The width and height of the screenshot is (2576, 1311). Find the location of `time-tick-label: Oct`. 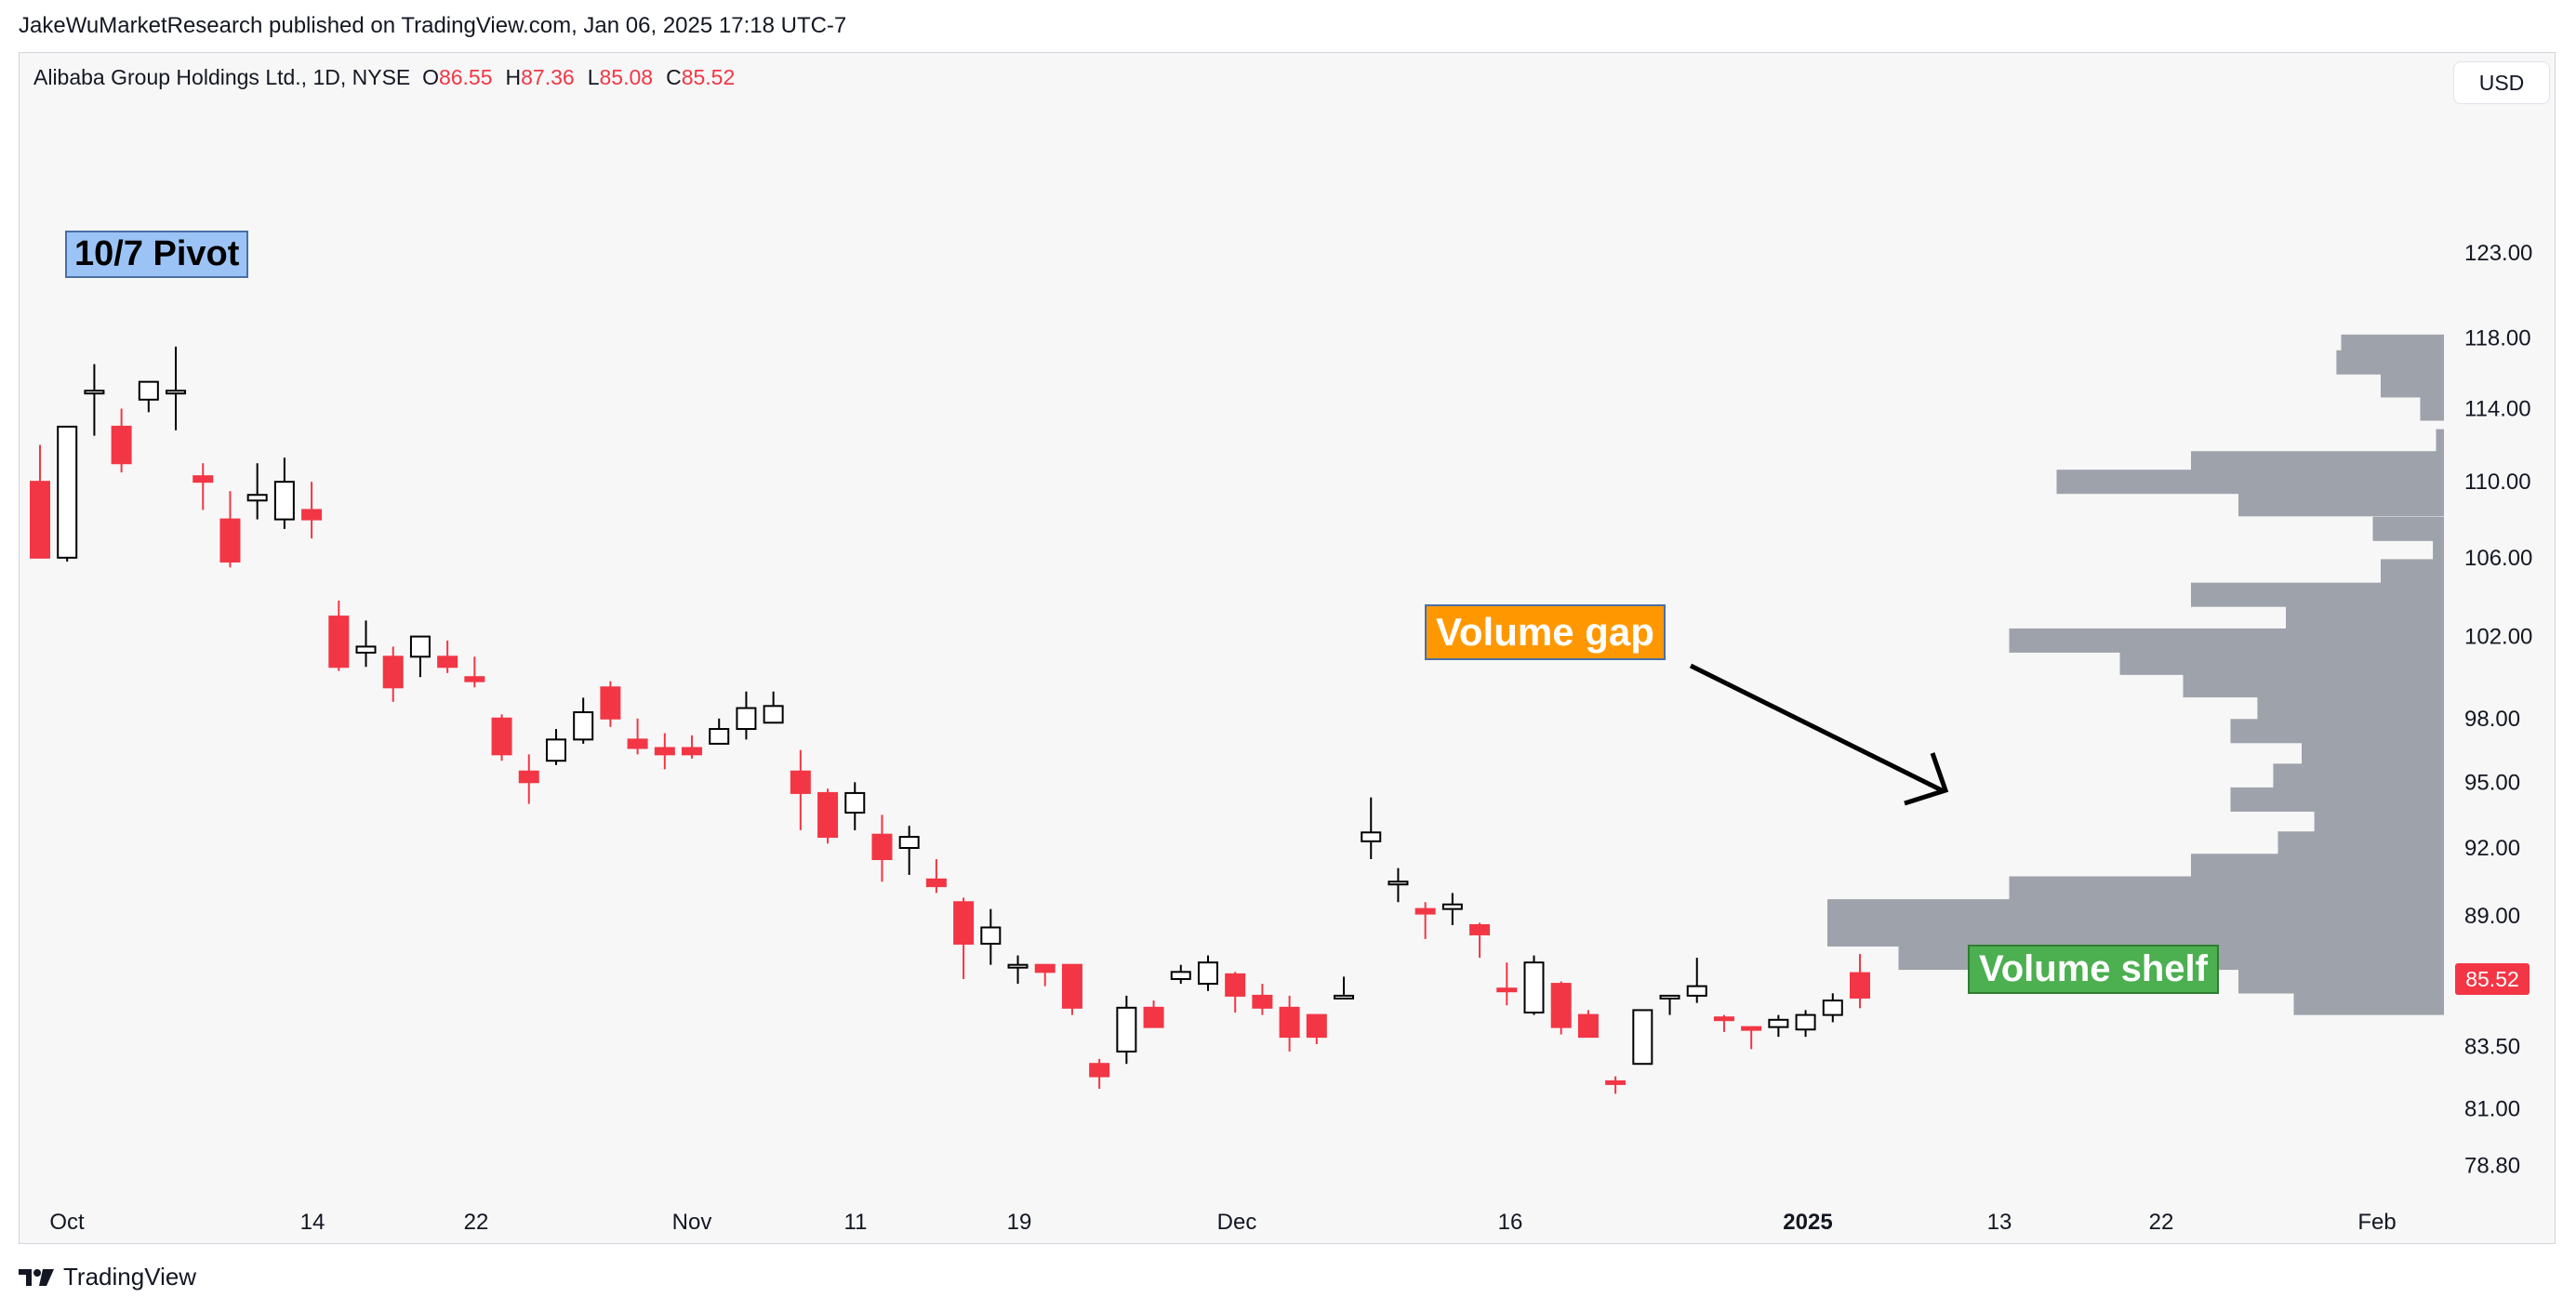

time-tick-label: Oct is located at coordinates (67, 1222).